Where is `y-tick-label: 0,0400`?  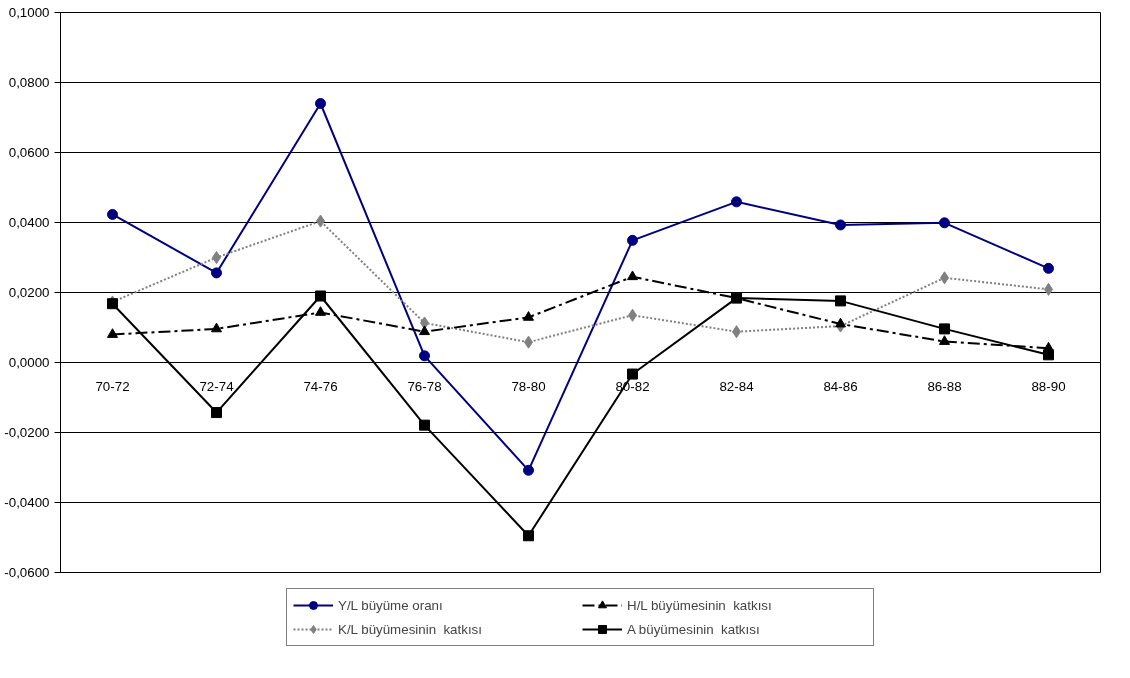 y-tick-label: 0,0400 is located at coordinates (29, 222).